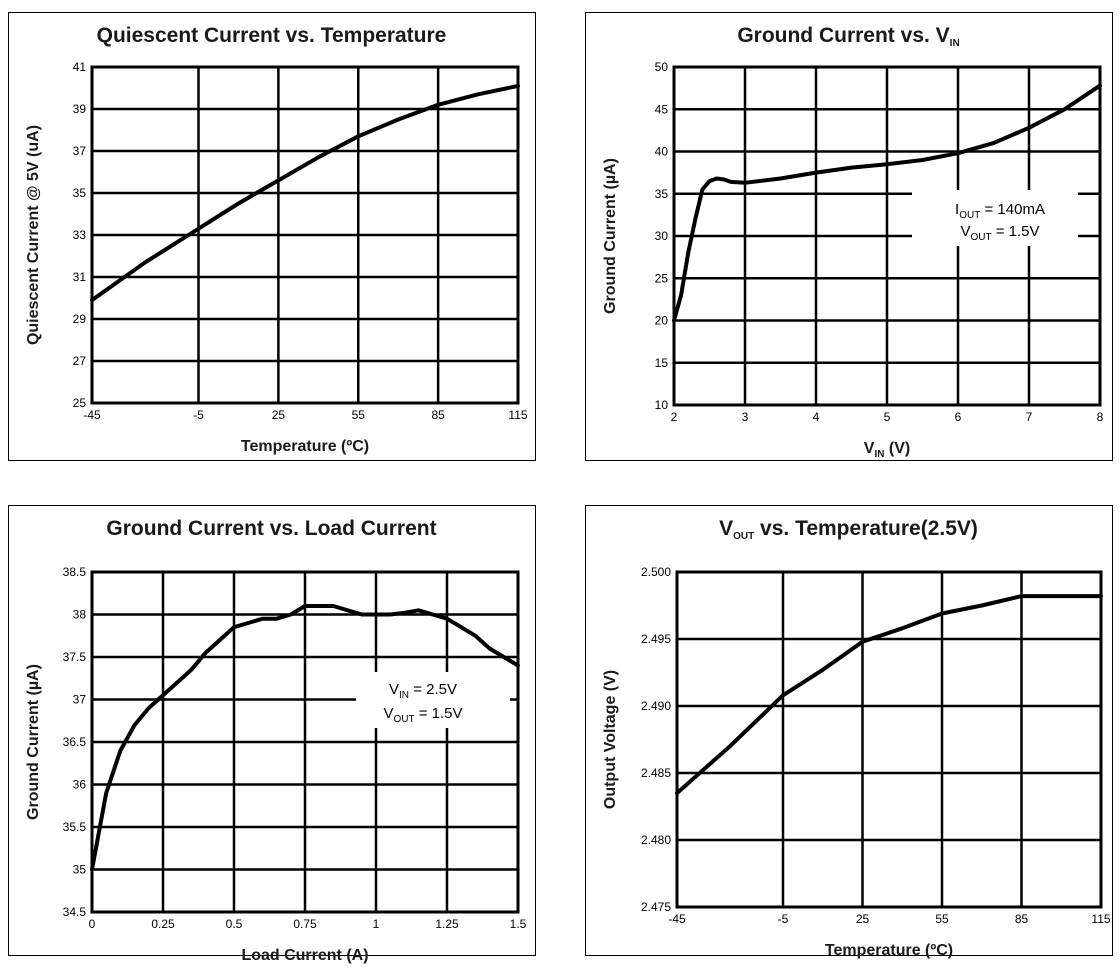  What do you see at coordinates (1100, 417) in the screenshot?
I see `x-tick-label: 8` at bounding box center [1100, 417].